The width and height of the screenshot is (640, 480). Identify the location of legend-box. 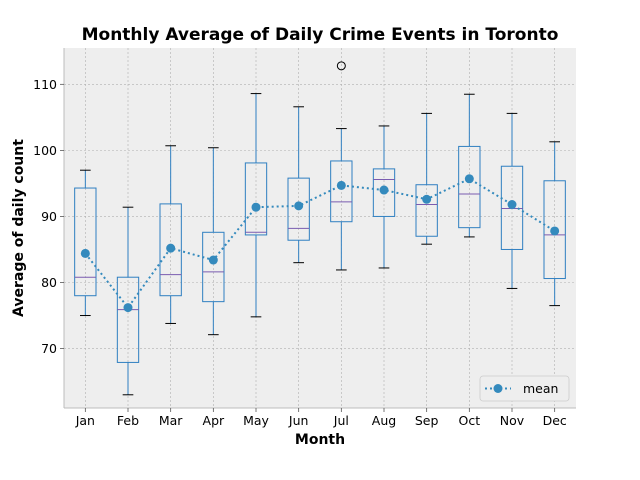
(524, 388).